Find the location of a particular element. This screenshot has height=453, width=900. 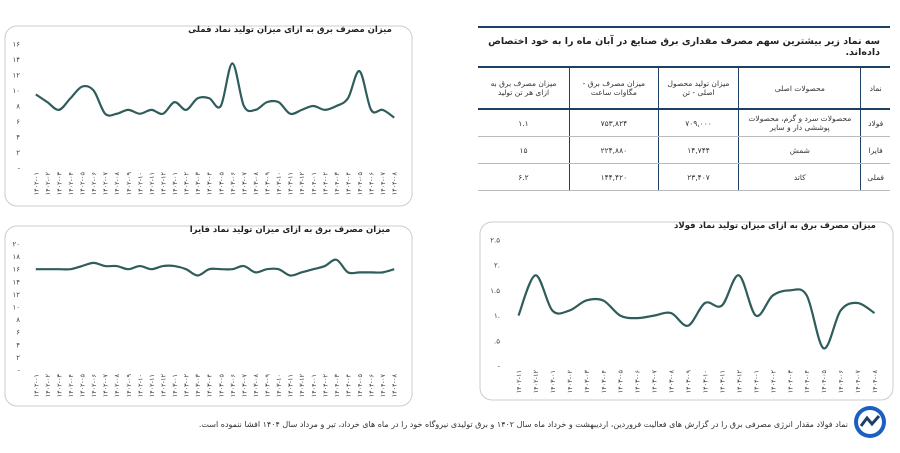

y-tick-label: ۱.۵ is located at coordinates (495, 291).